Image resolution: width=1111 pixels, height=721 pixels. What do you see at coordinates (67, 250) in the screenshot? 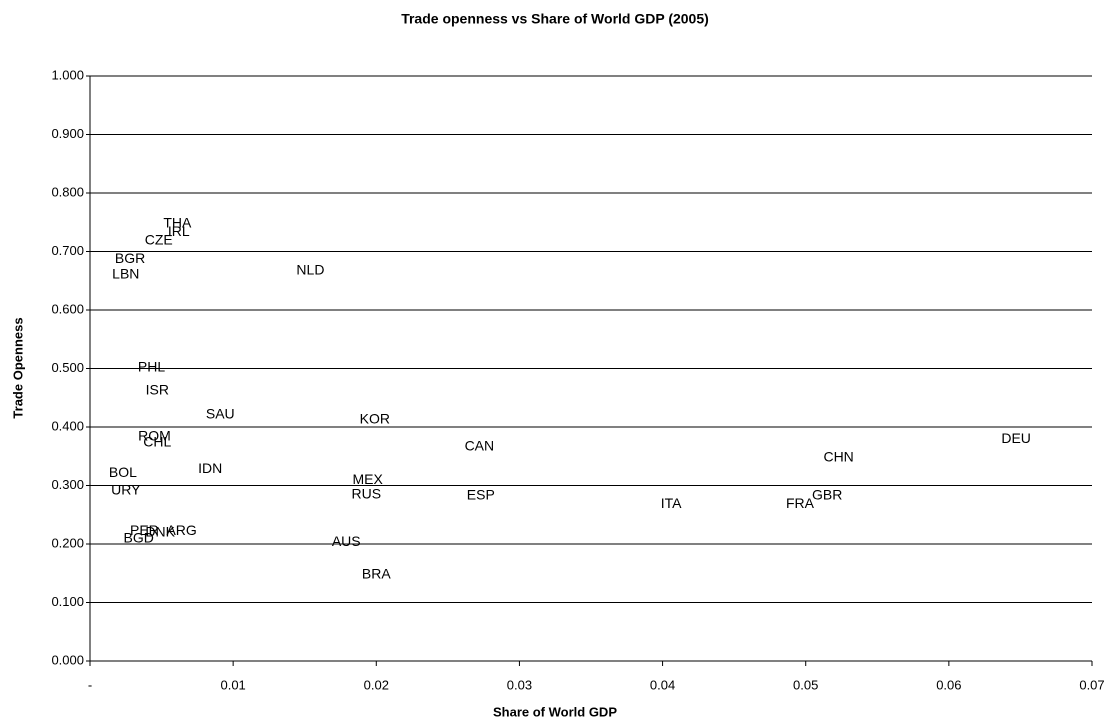
I see `y-tick-label: 0.700` at bounding box center [67, 250].